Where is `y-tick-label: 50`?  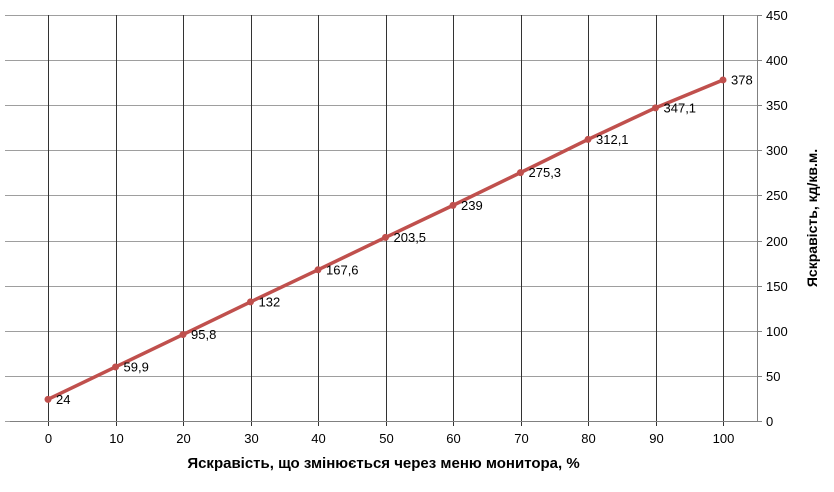
y-tick-label: 50 is located at coordinates (773, 376).